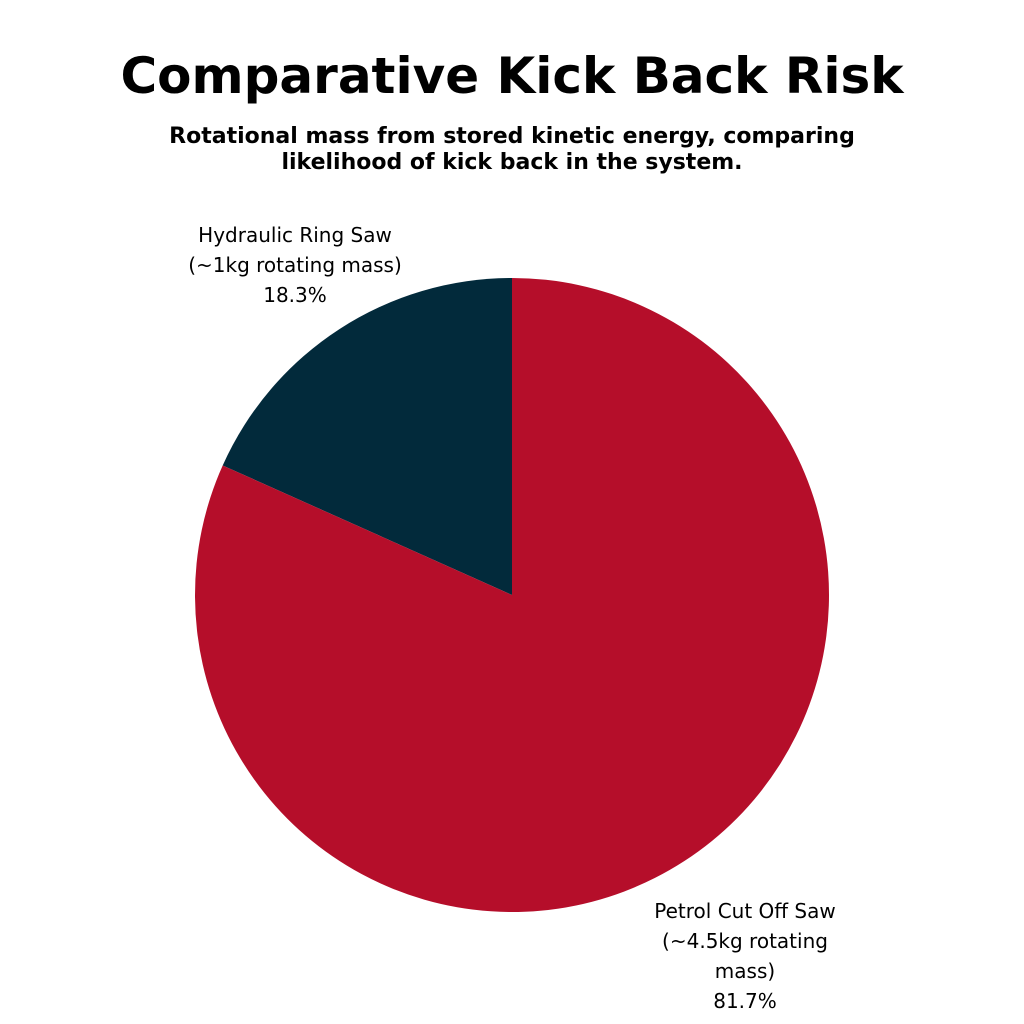 The image size is (1024, 1024). Describe the element at coordinates (745, 971) in the screenshot. I see `slice-label-petrol-detail-line-2: mass)` at that location.